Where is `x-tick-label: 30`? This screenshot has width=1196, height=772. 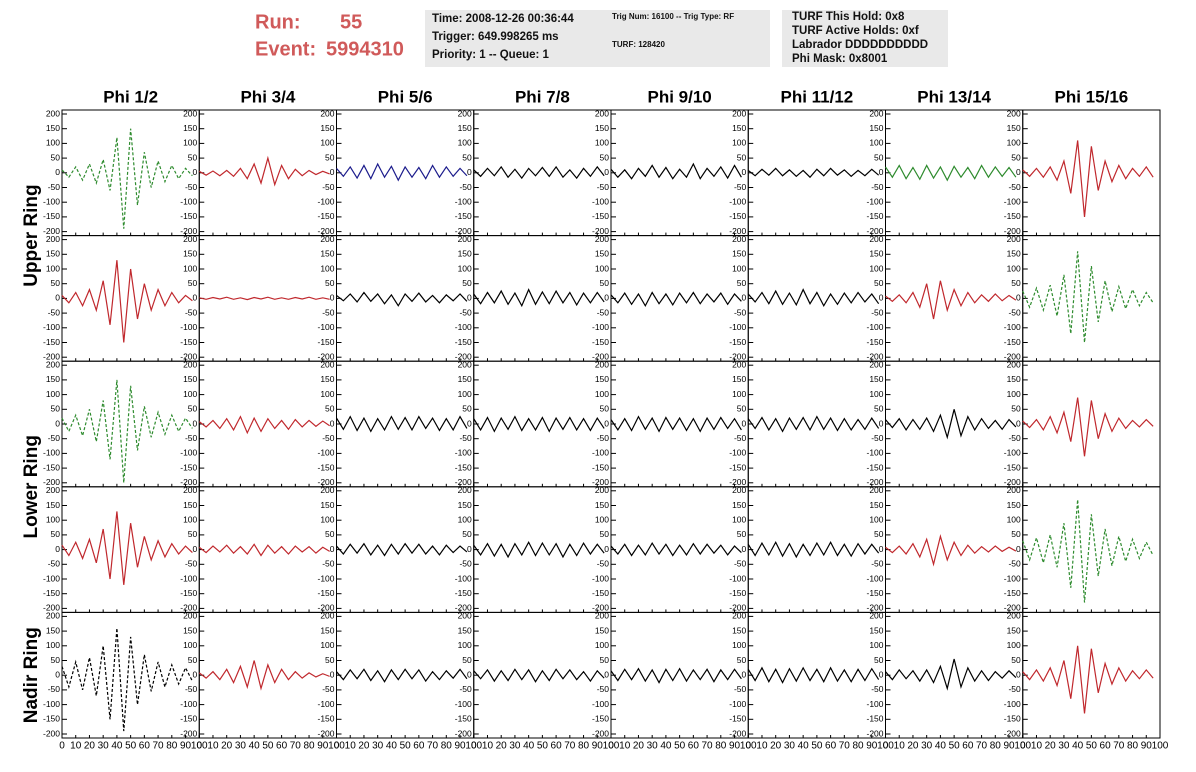 x-tick-label: 30 is located at coordinates (515, 746).